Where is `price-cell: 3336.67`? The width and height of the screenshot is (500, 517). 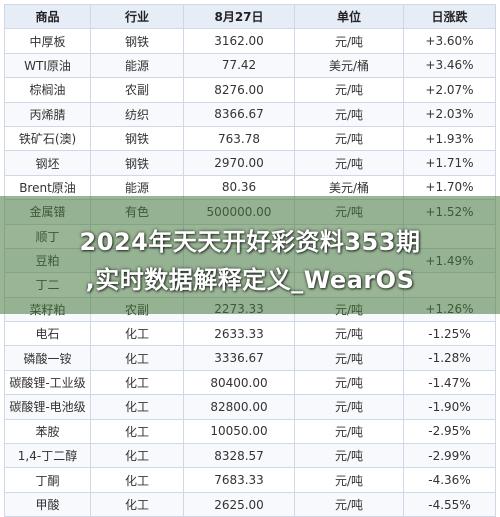
price-cell: 3336.67 is located at coordinates (239, 358).